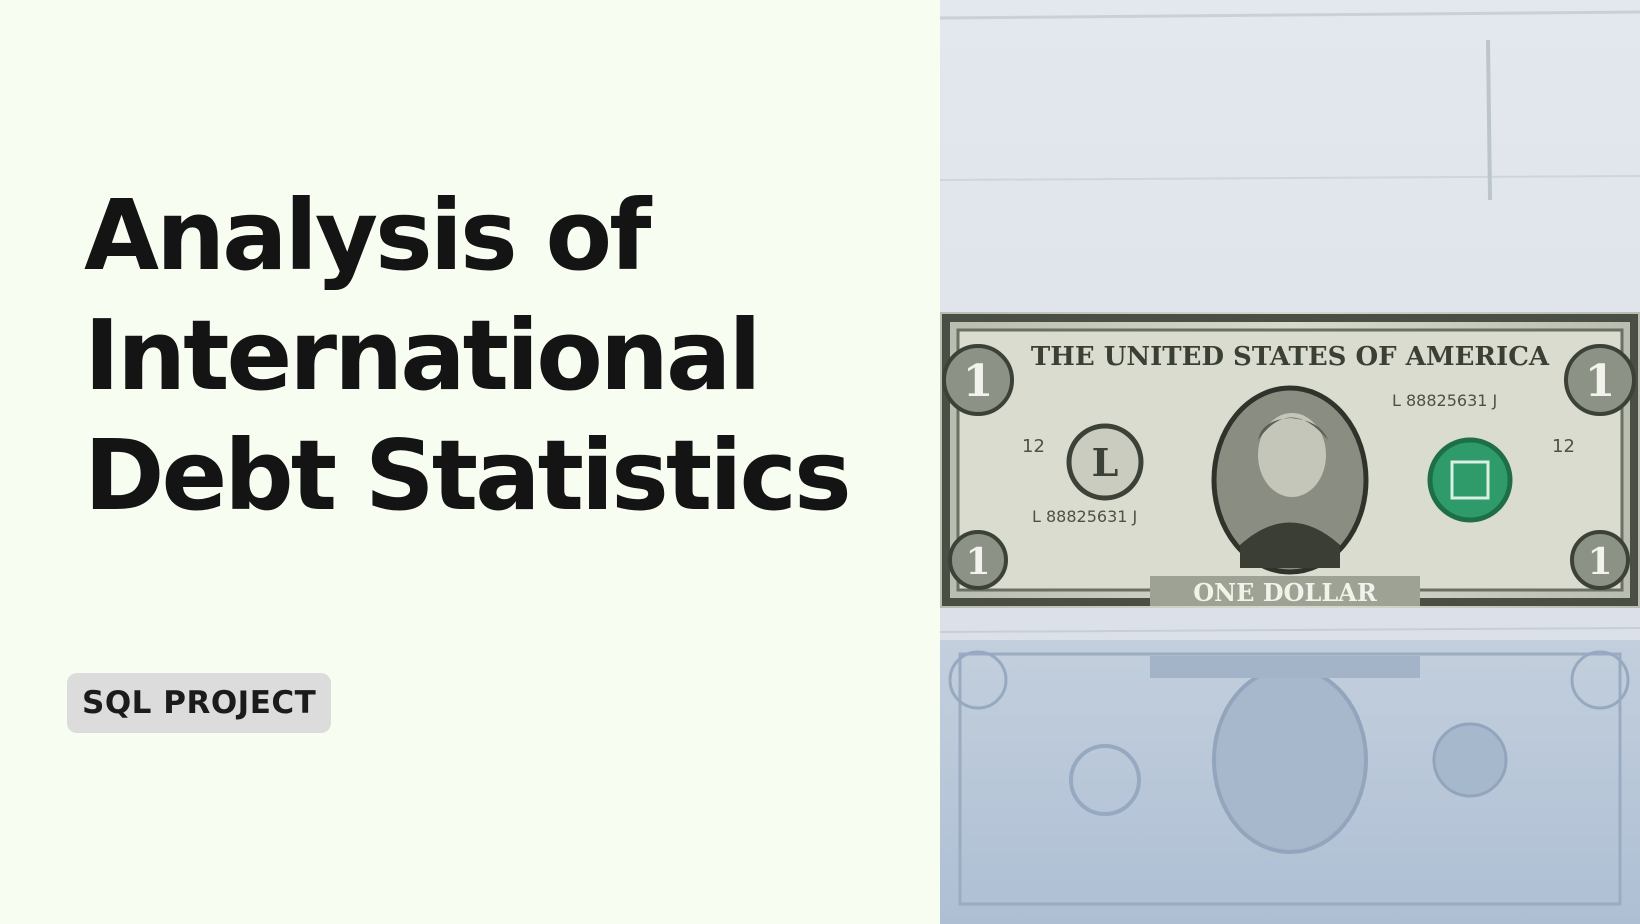  Describe the element at coordinates (1563, 446) in the screenshot. I see `plate-number-right: 12` at that location.